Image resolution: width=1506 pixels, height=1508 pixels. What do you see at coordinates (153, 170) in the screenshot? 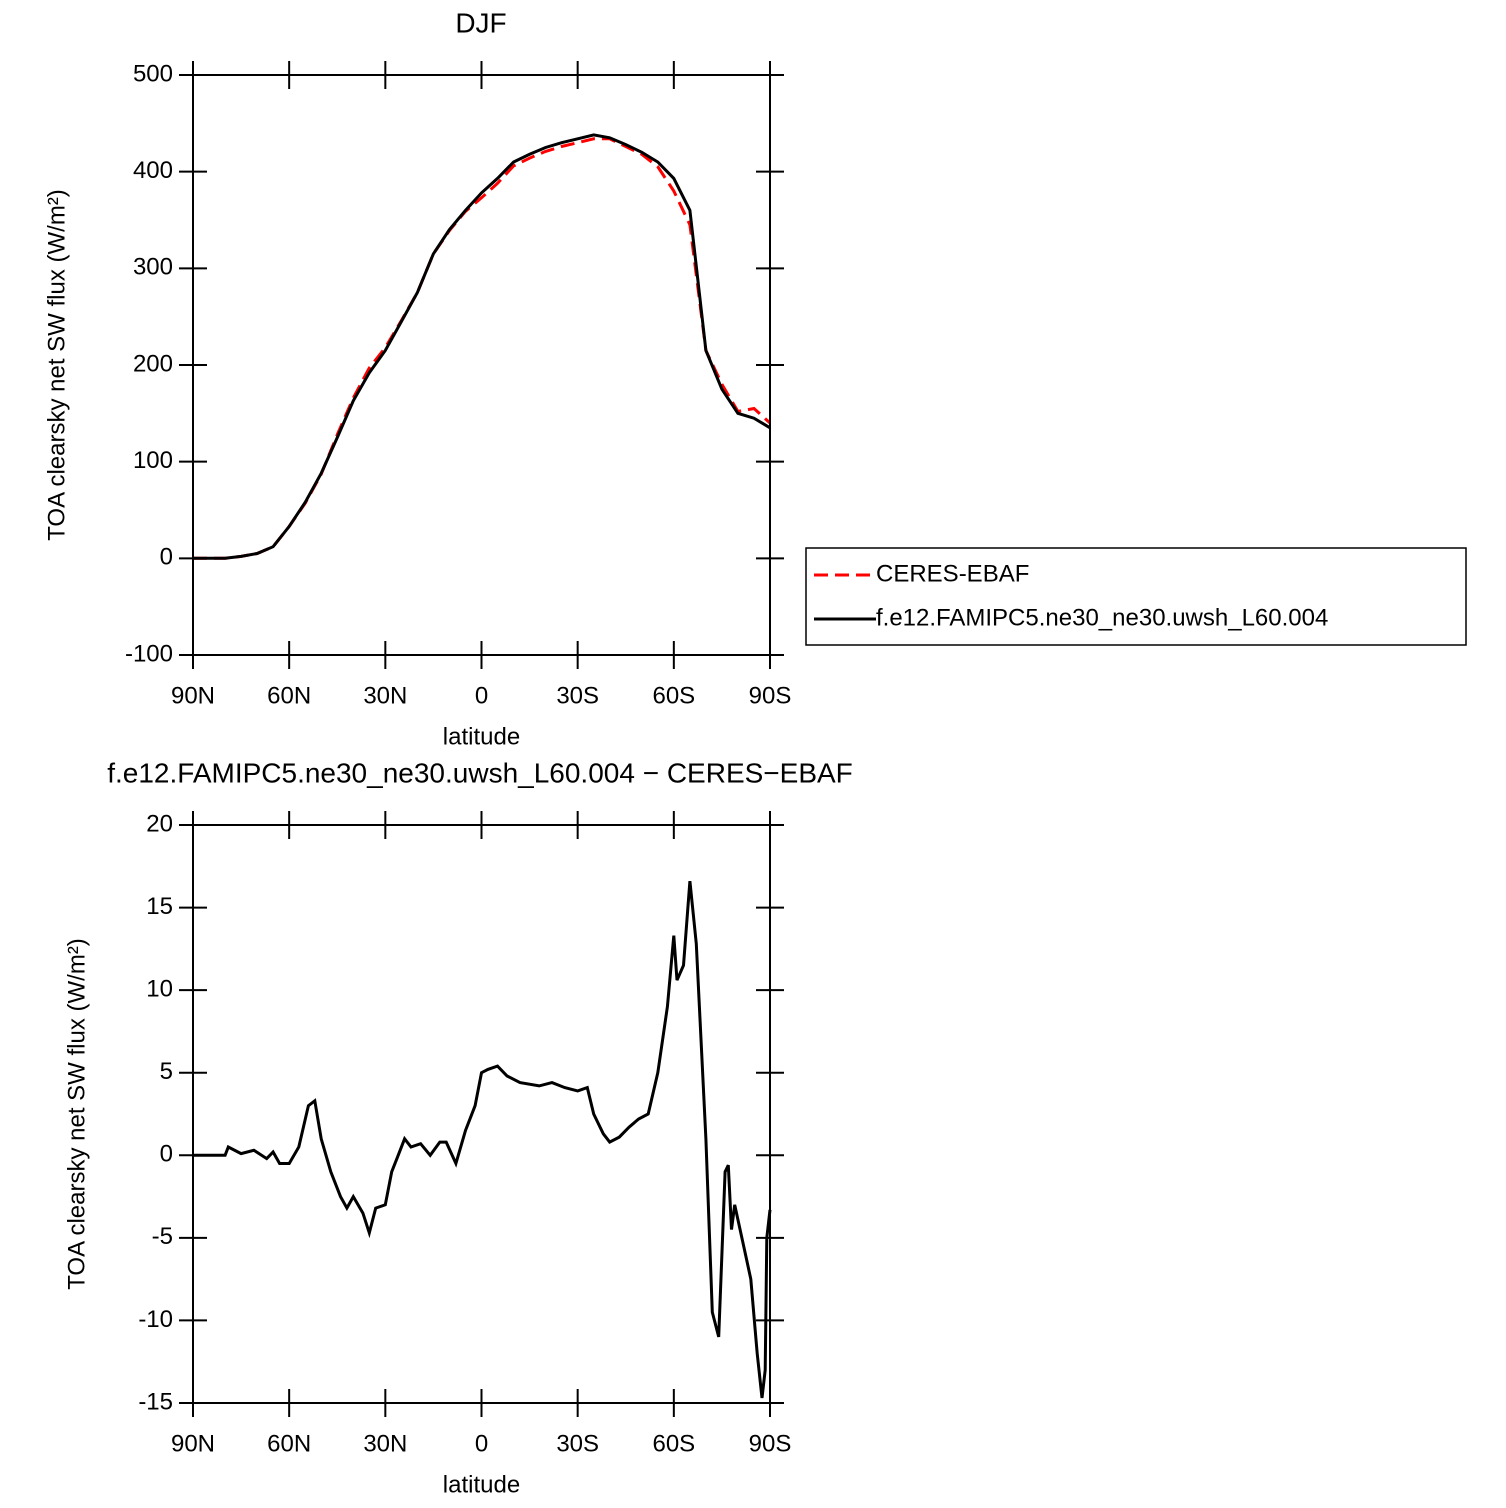
I see `y-tick-label: 400` at bounding box center [153, 170].